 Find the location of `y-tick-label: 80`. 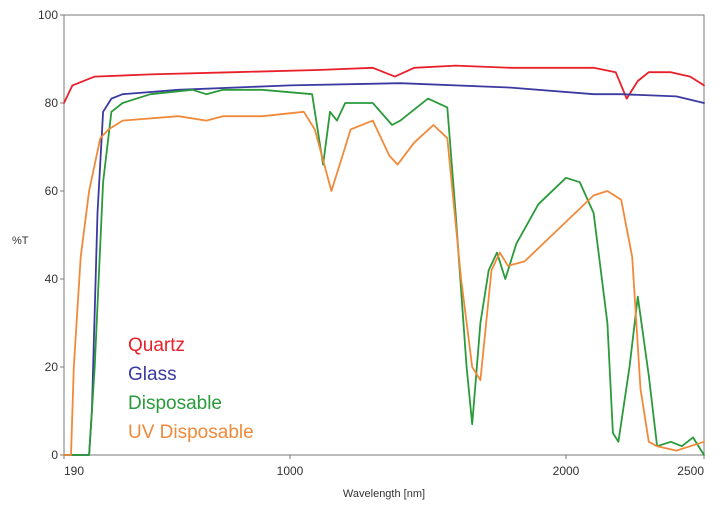

y-tick-label: 80 is located at coordinates (52, 103).